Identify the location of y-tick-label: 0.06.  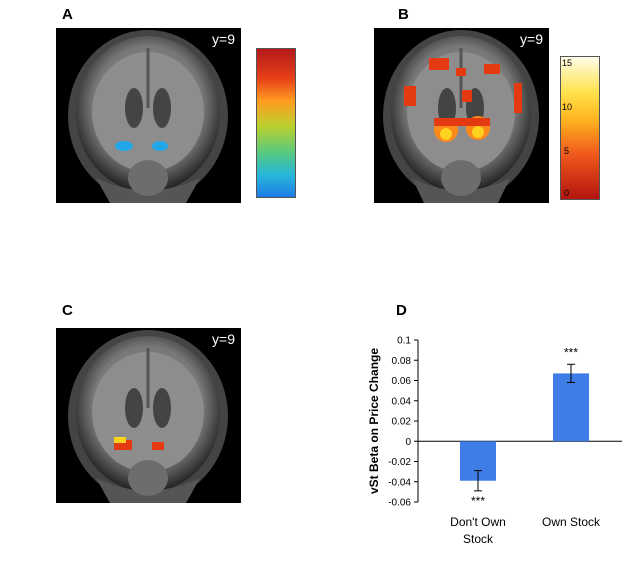
(402, 381).